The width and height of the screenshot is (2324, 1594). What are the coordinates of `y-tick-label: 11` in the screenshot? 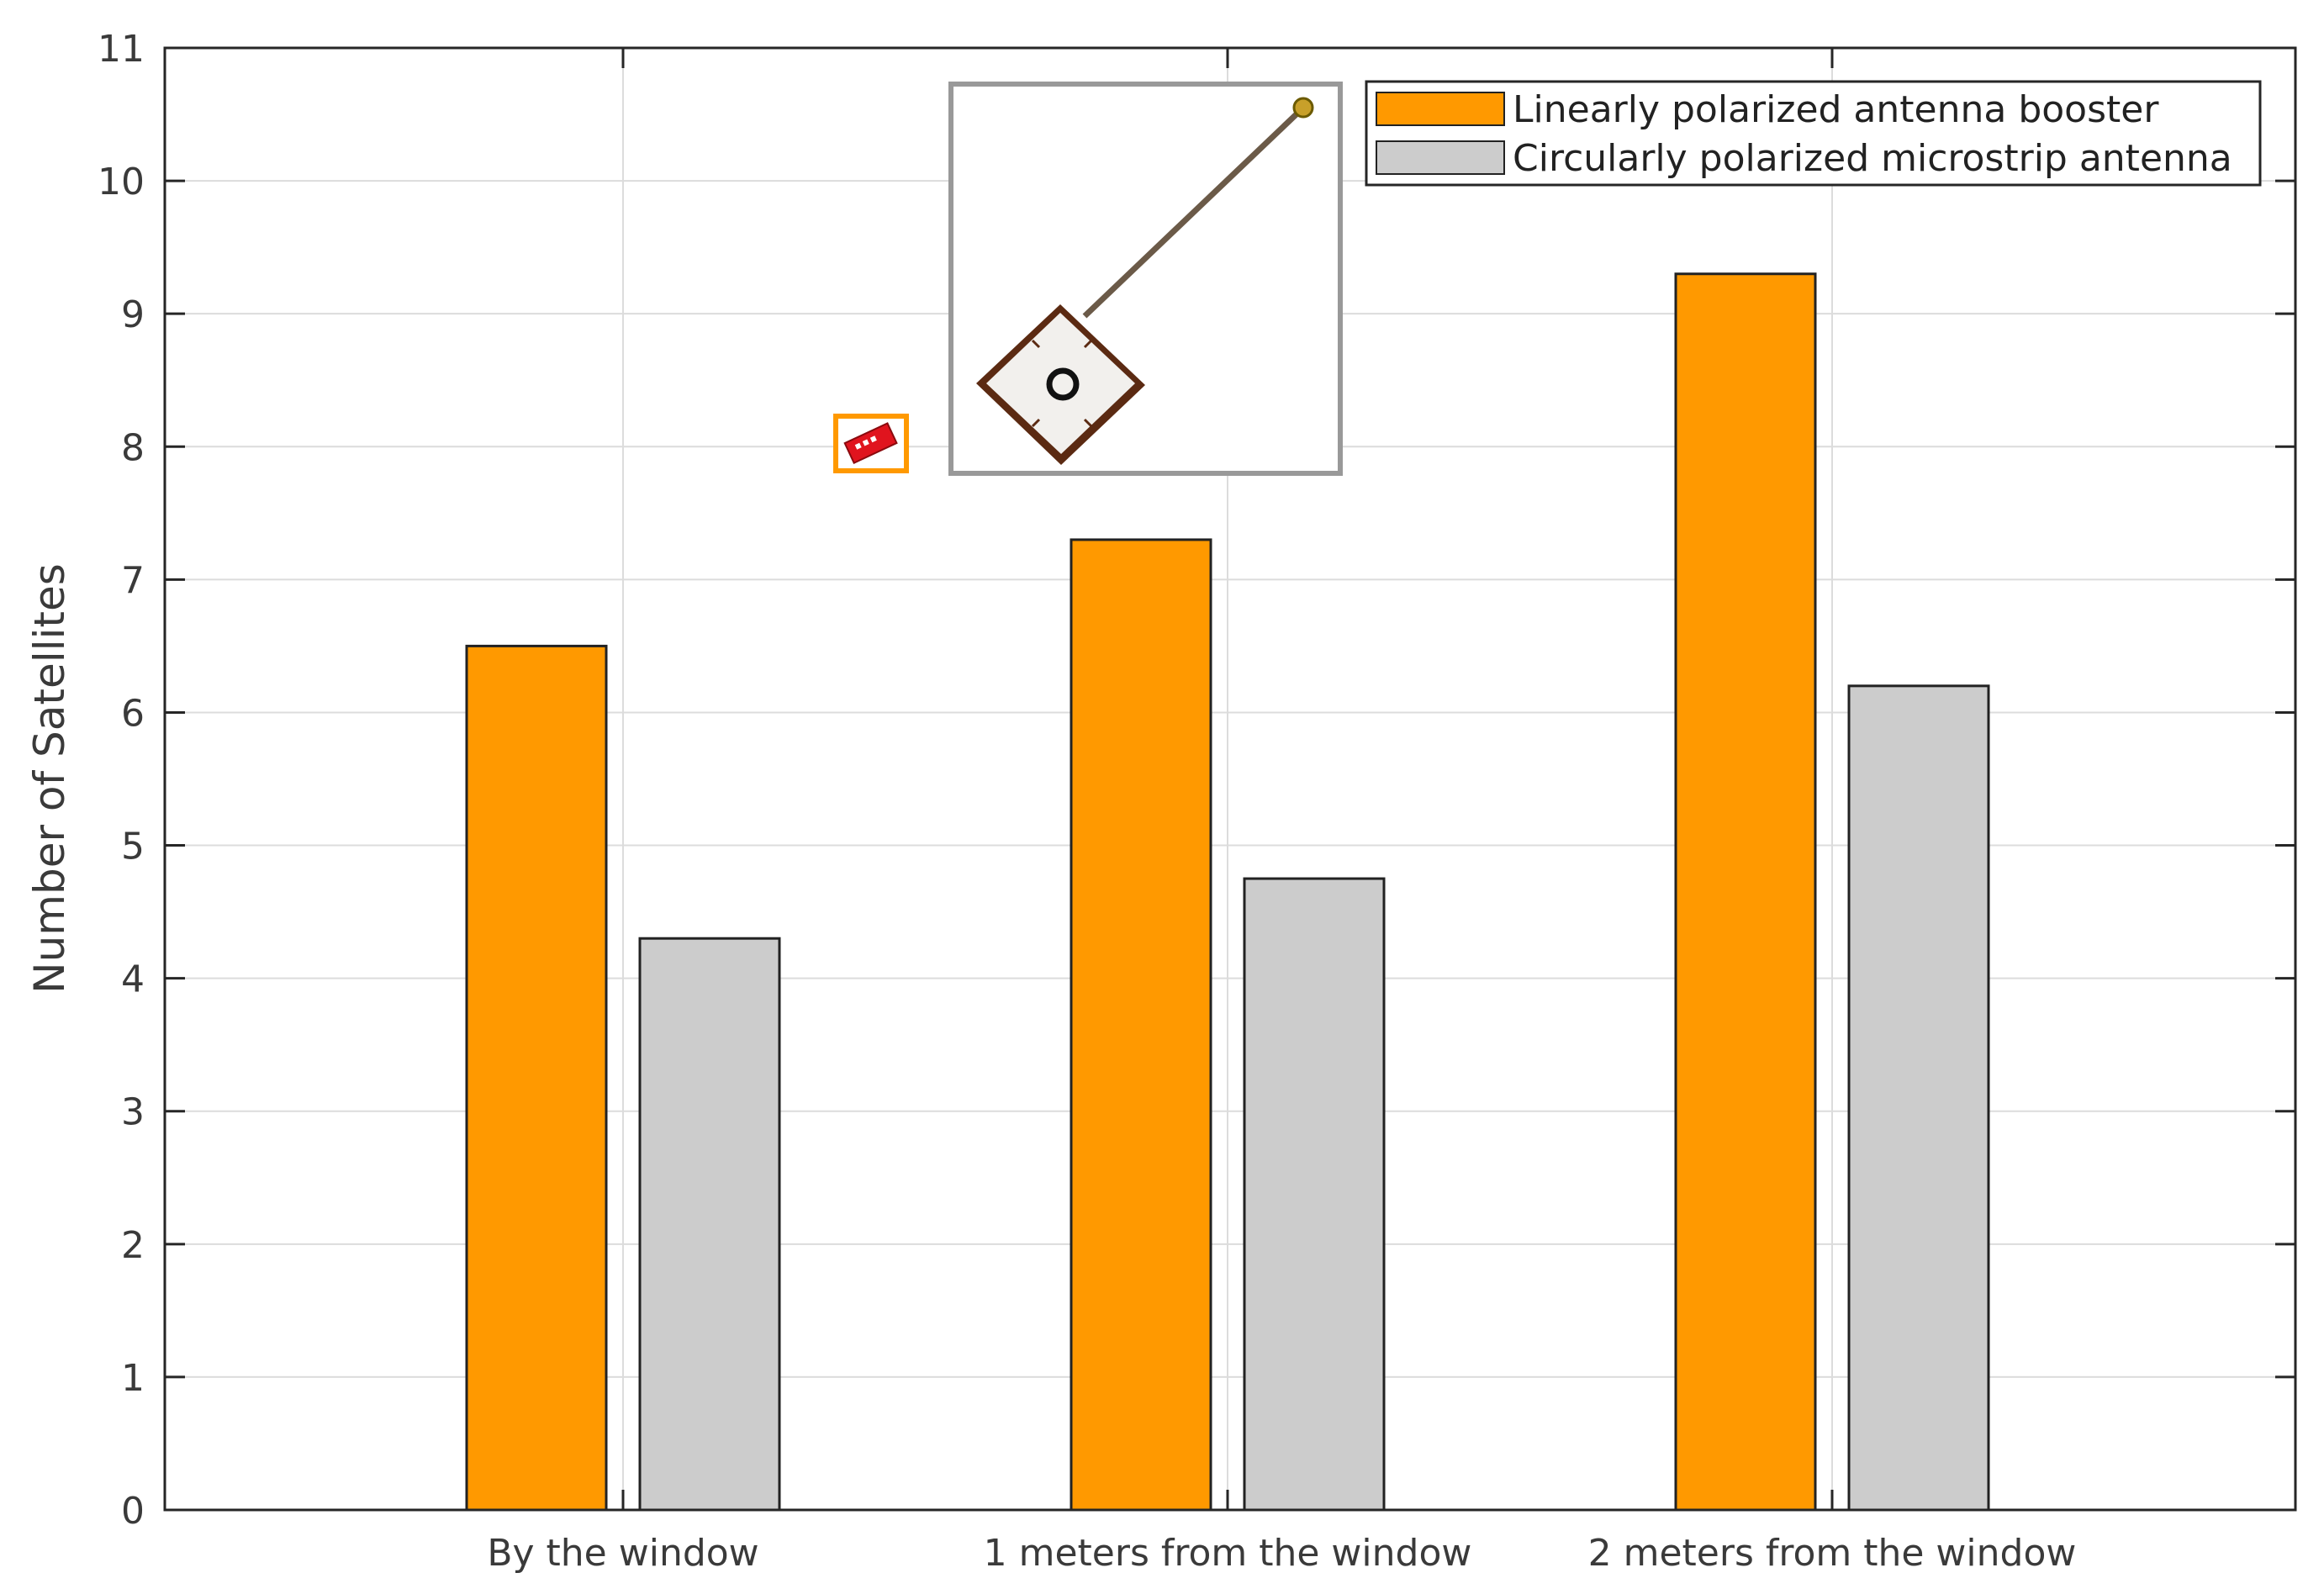 It's located at (121, 50).